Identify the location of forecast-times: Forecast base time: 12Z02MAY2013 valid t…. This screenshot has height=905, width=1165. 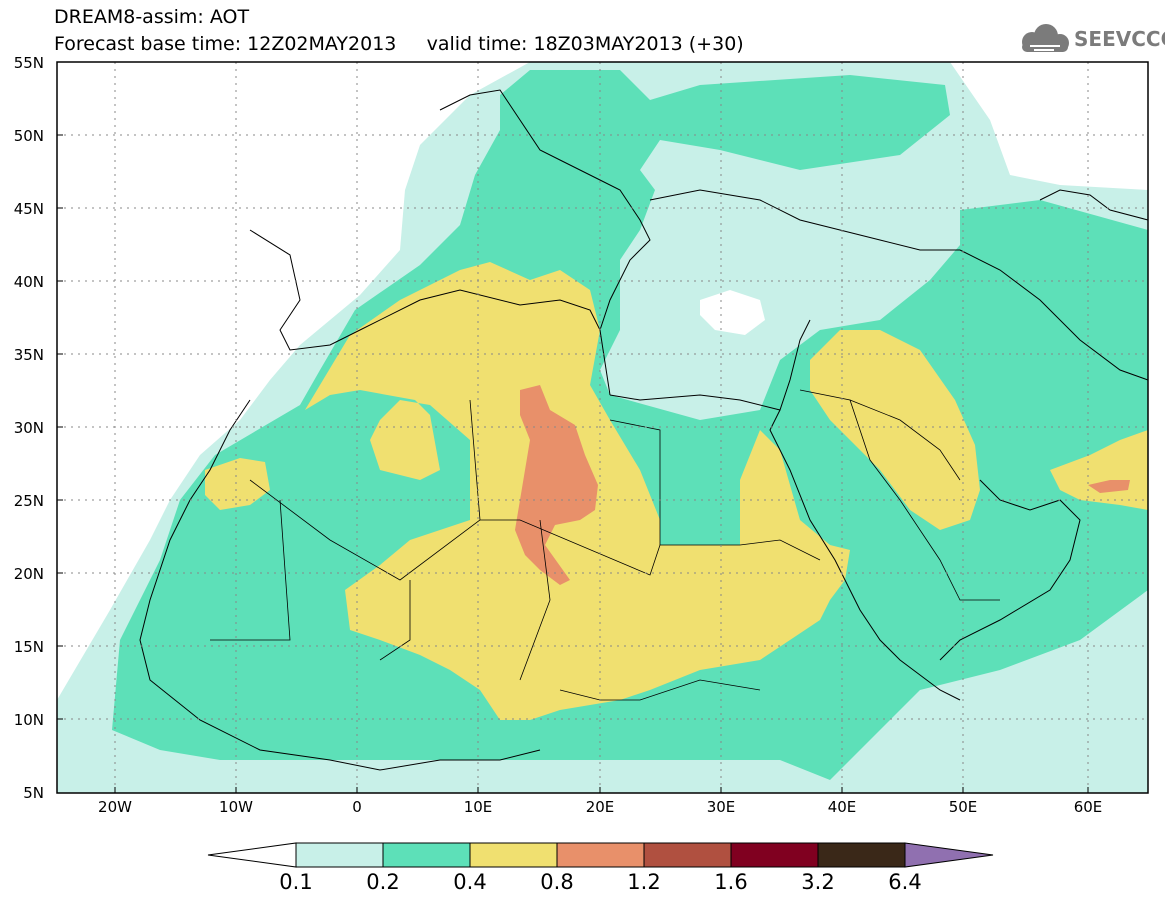
(399, 44).